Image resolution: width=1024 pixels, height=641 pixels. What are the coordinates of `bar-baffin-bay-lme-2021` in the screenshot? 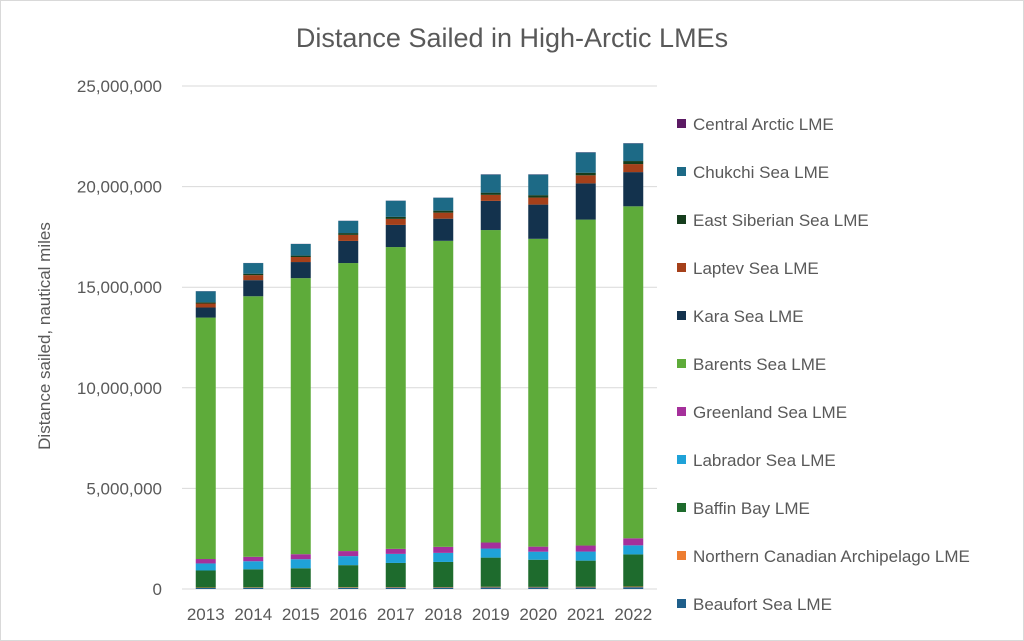 It's located at (585, 573).